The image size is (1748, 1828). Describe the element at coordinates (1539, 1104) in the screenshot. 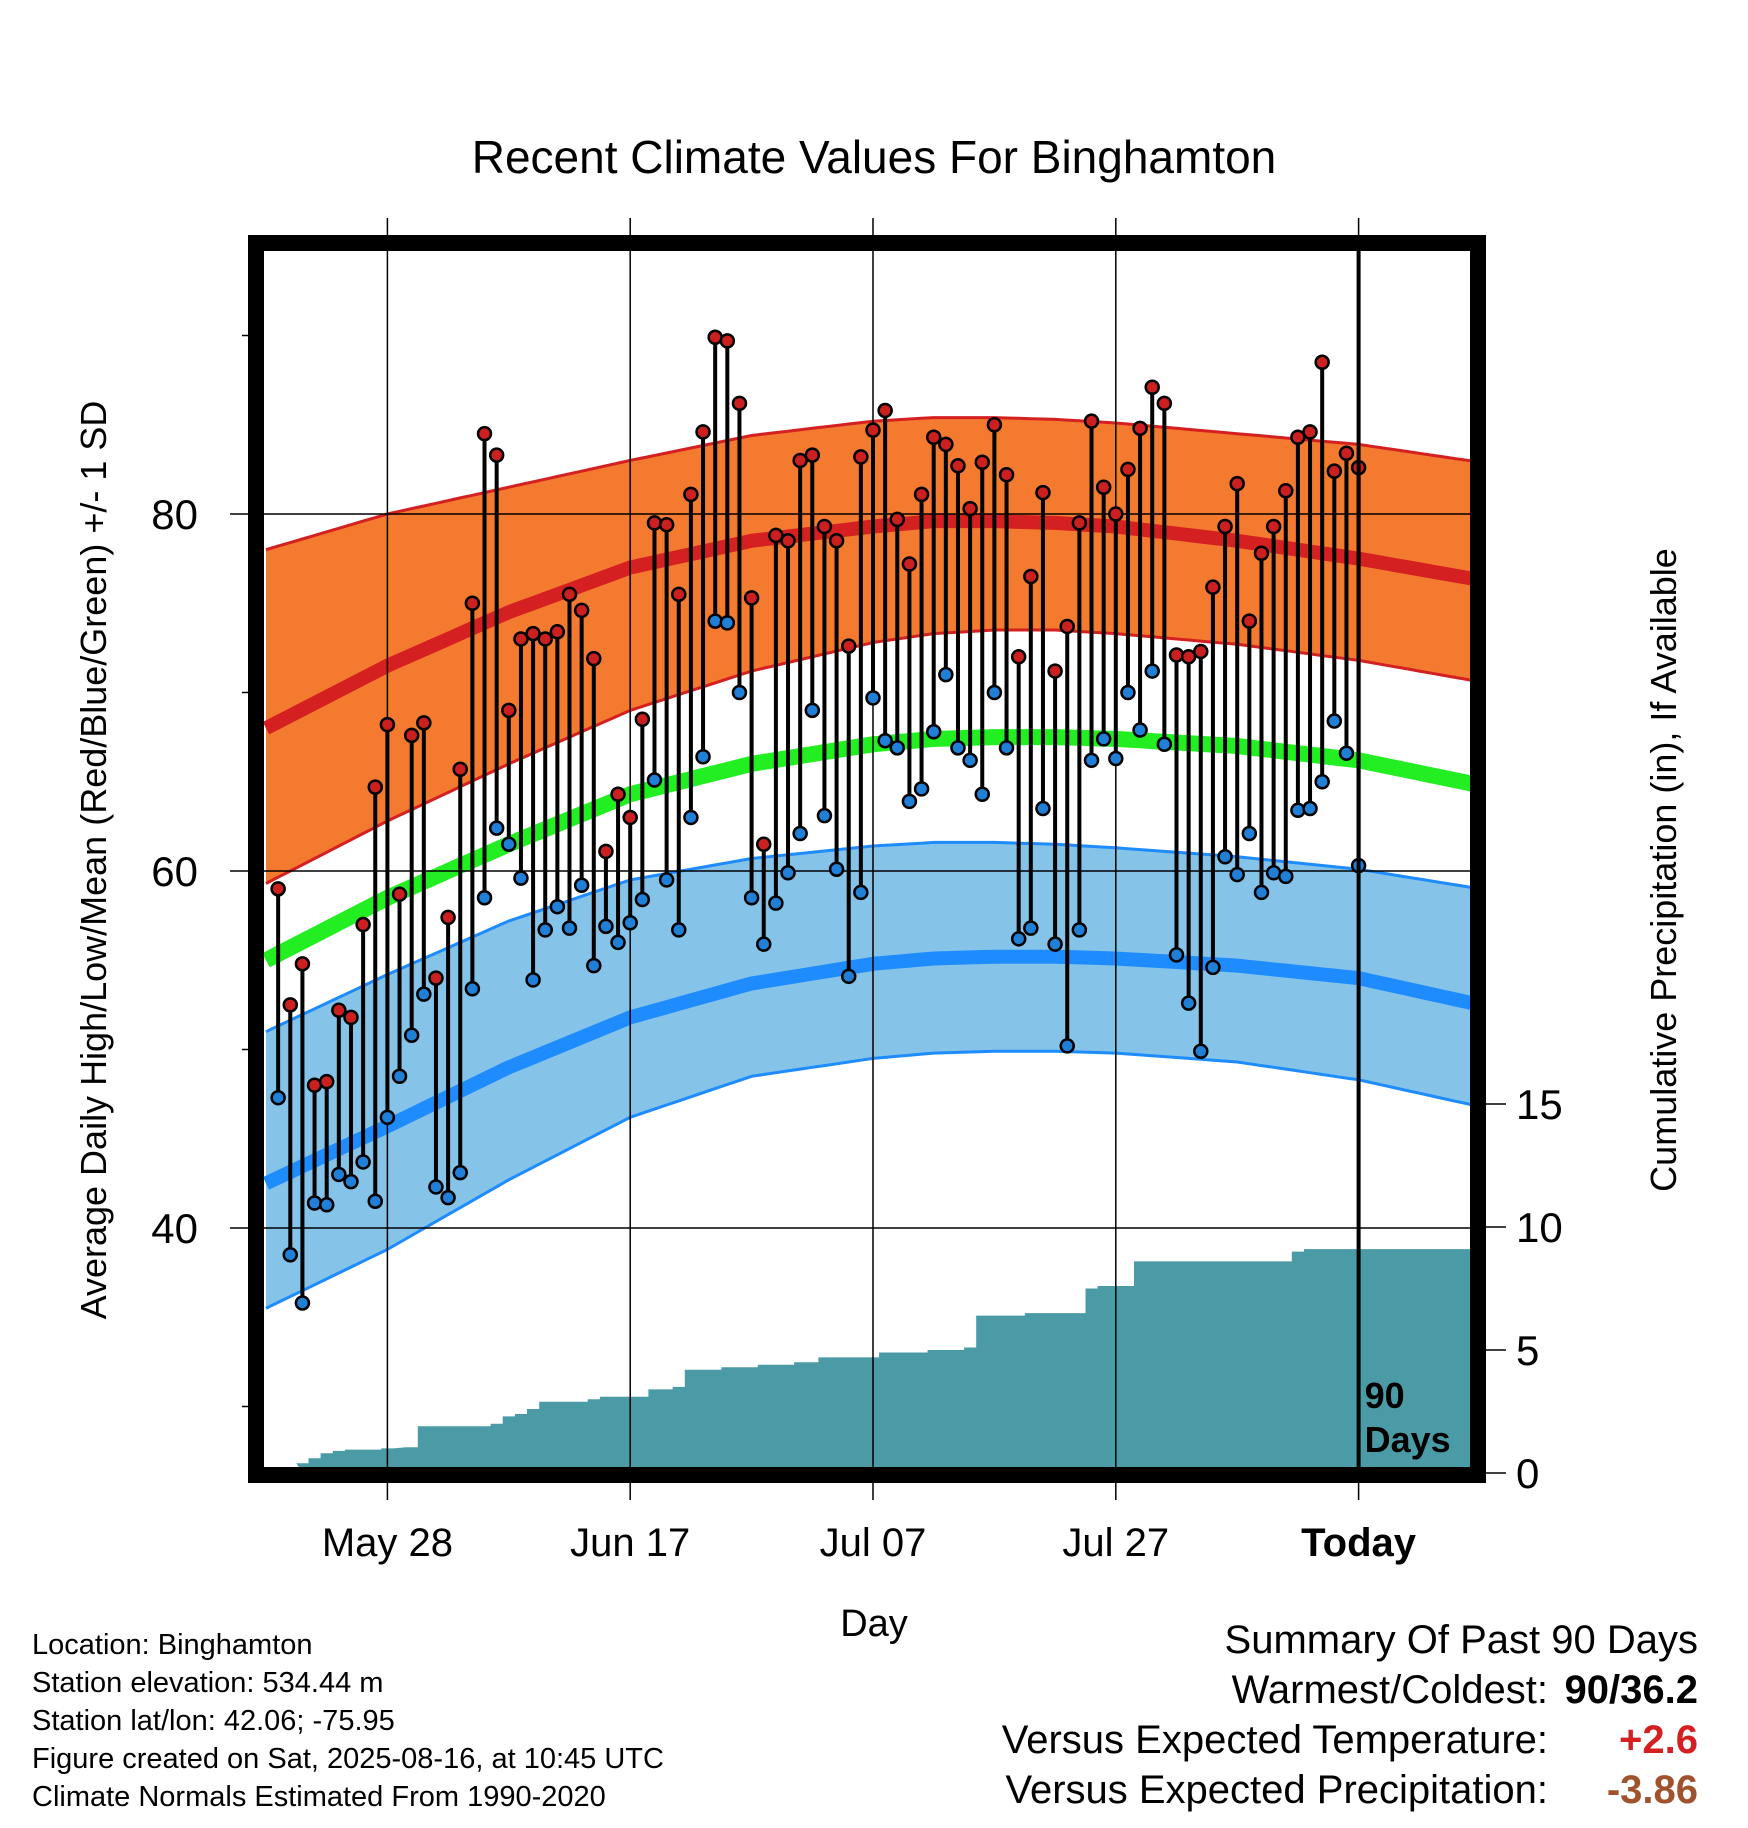

I see `right-tick-label: 15` at that location.